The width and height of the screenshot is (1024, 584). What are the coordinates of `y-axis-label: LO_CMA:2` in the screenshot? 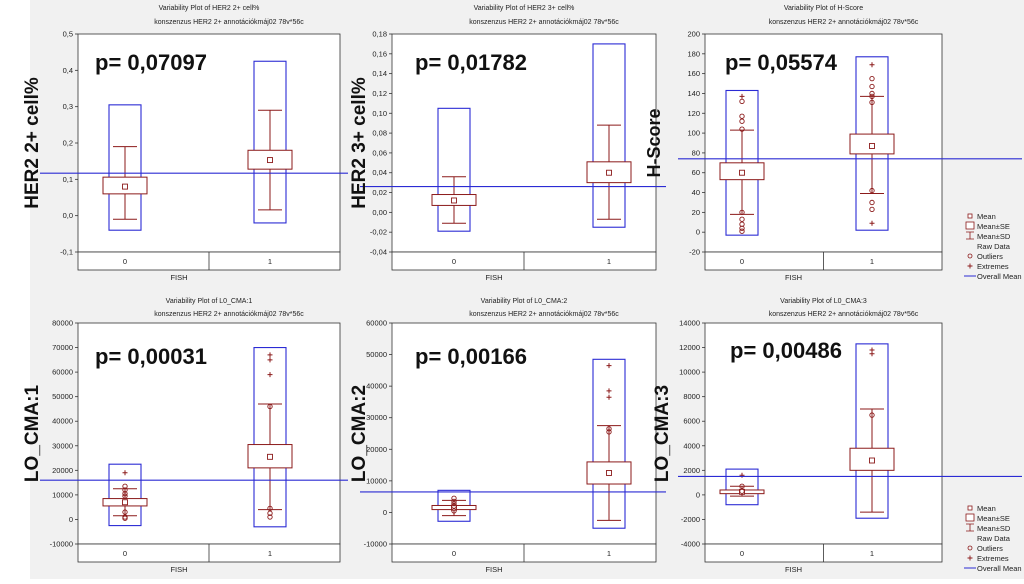 It's located at (359, 433).